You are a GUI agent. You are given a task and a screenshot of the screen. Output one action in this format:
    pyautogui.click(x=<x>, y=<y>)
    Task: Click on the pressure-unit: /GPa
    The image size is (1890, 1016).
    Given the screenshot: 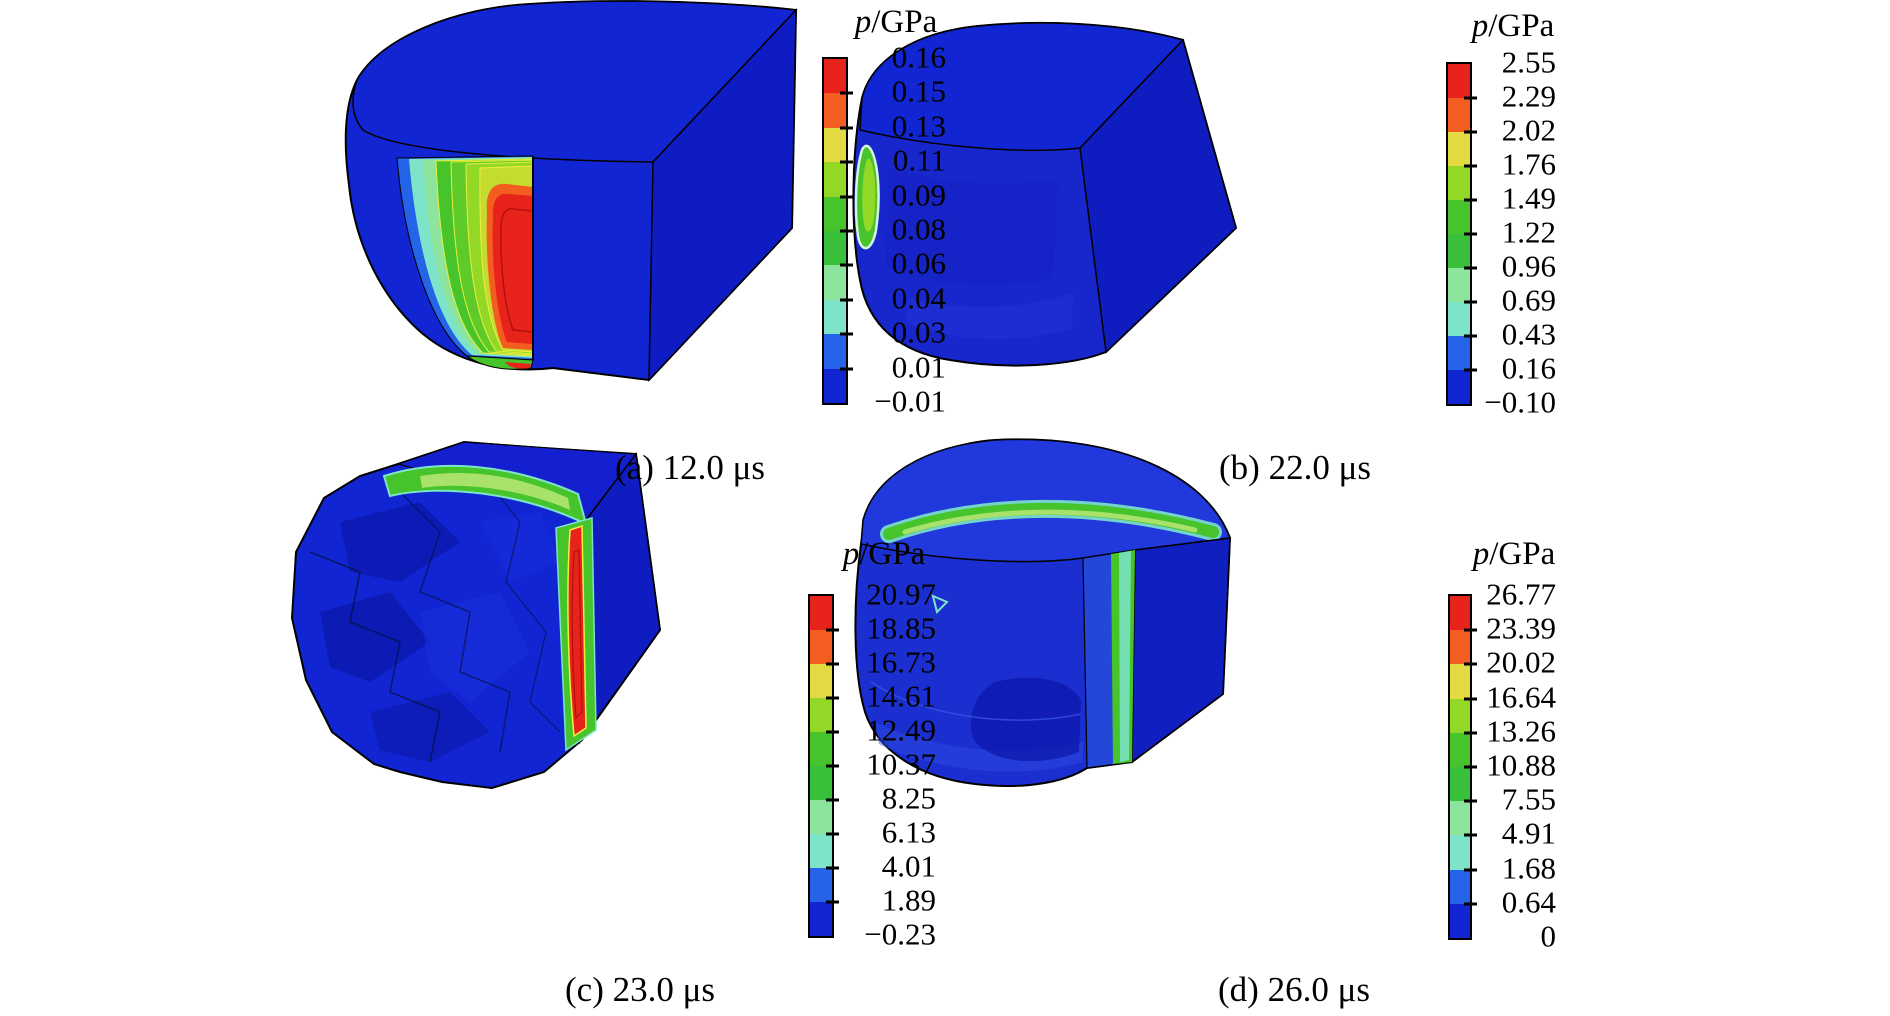 What is the action you would take?
    pyautogui.click(x=1522, y=554)
    